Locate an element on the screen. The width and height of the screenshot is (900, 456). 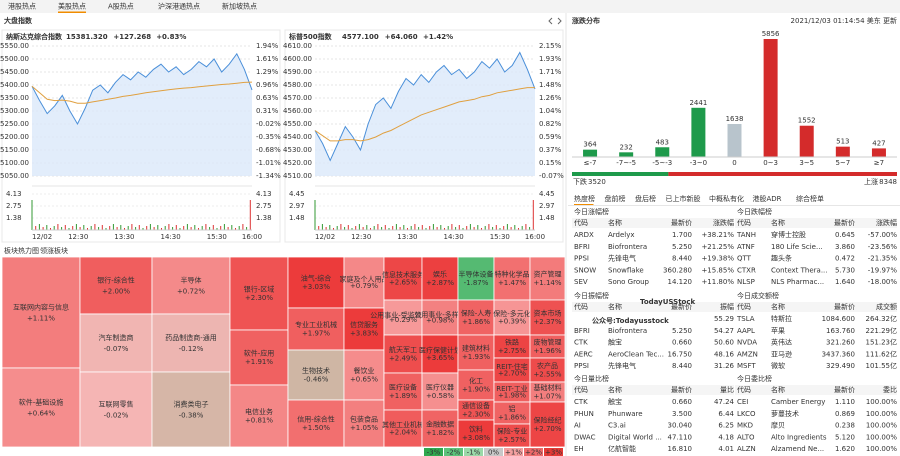
sector-change: +1.14% is located at coordinates (547, 283).